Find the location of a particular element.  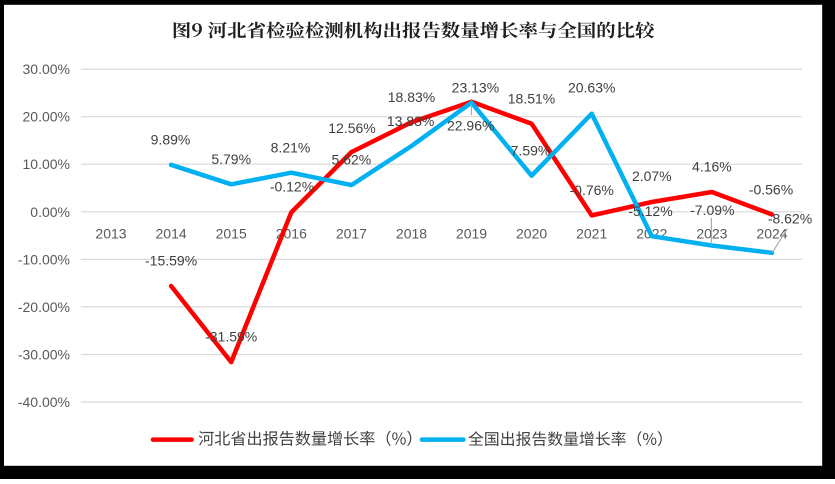

svg-text: 0.00% is located at coordinates (50, 212).